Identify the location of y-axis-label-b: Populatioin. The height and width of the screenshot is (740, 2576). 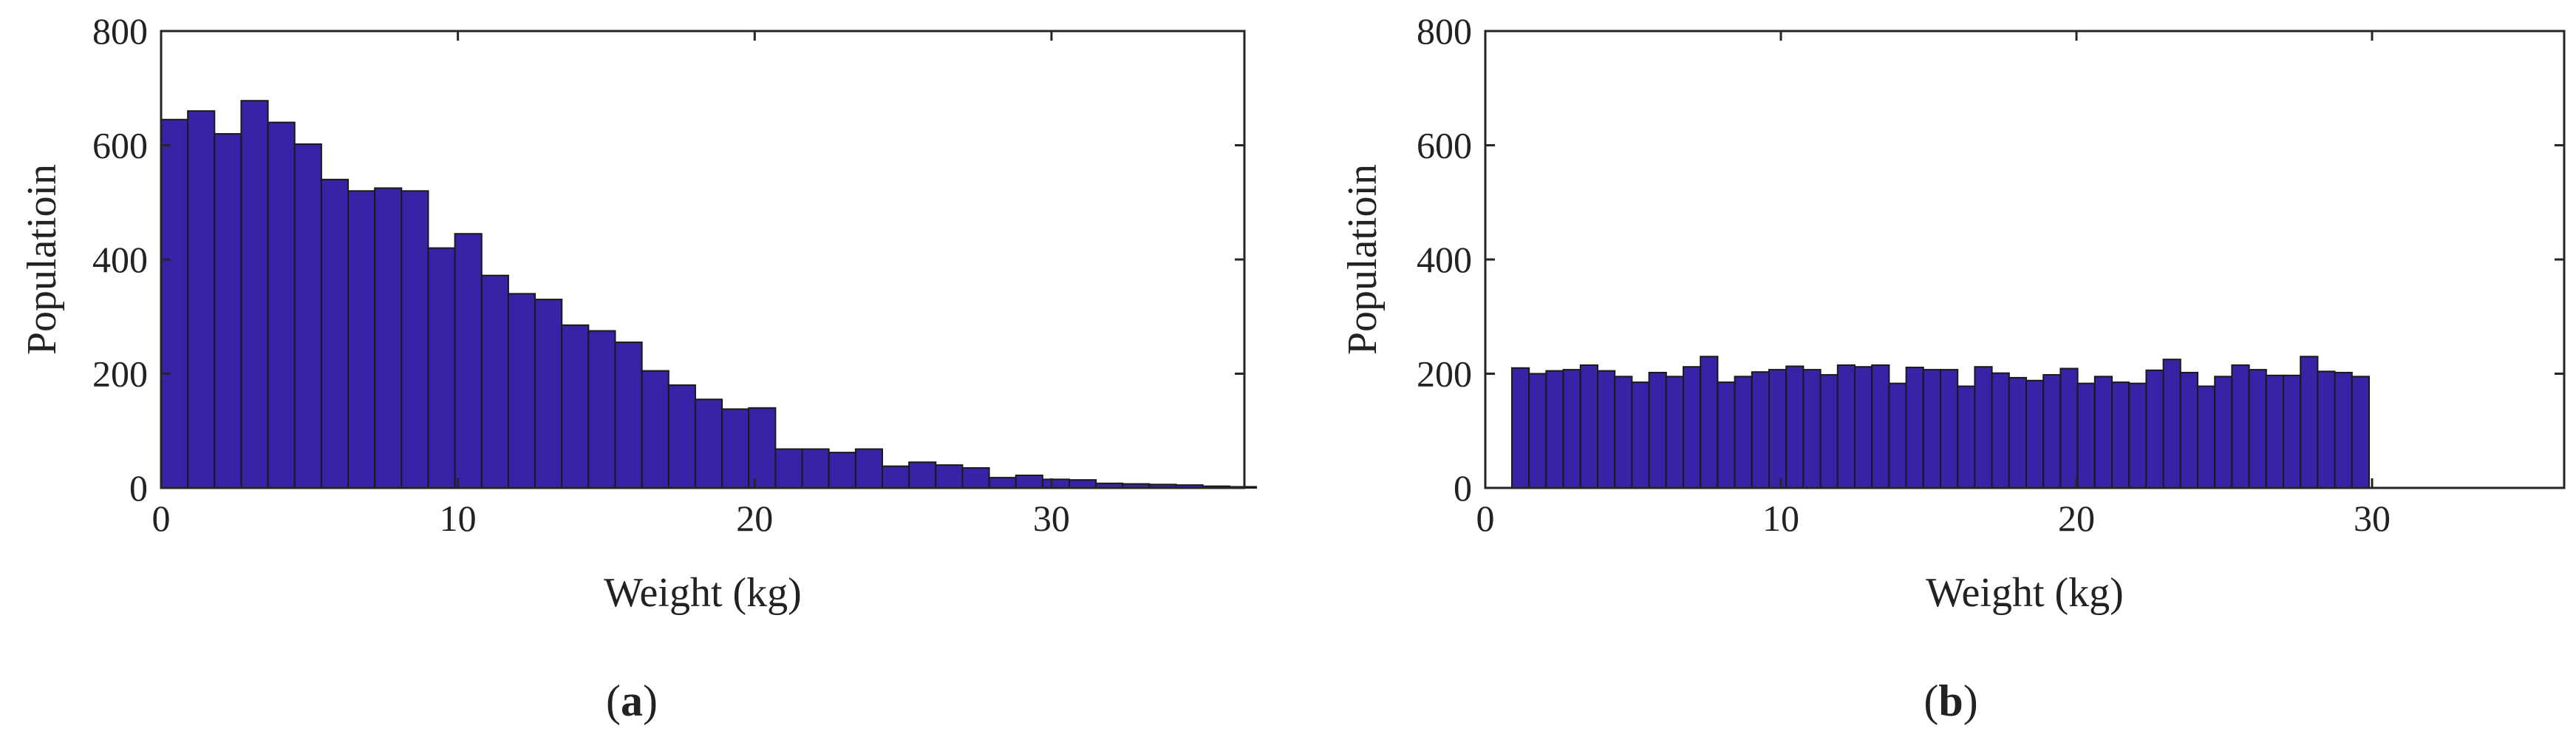
(1363, 259).